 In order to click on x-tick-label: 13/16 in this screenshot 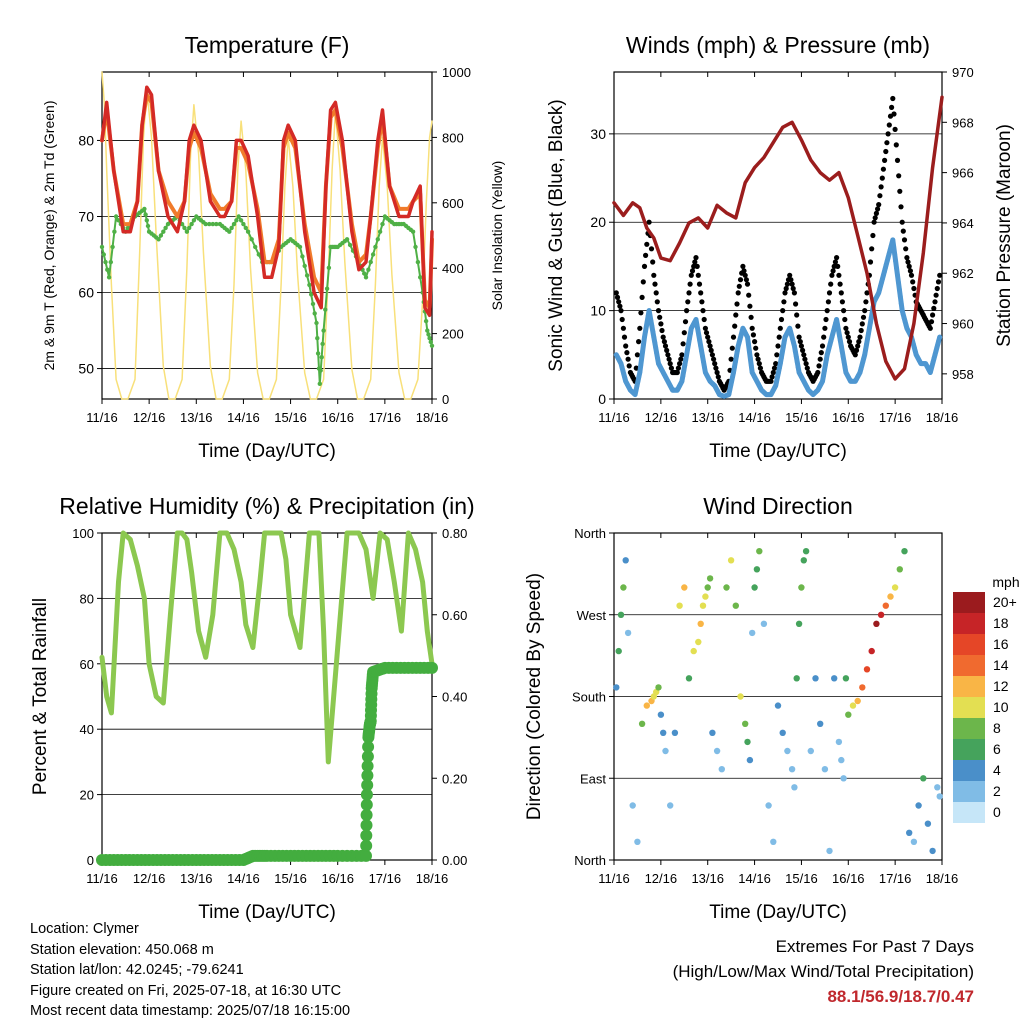, I will do `click(196, 417)`.